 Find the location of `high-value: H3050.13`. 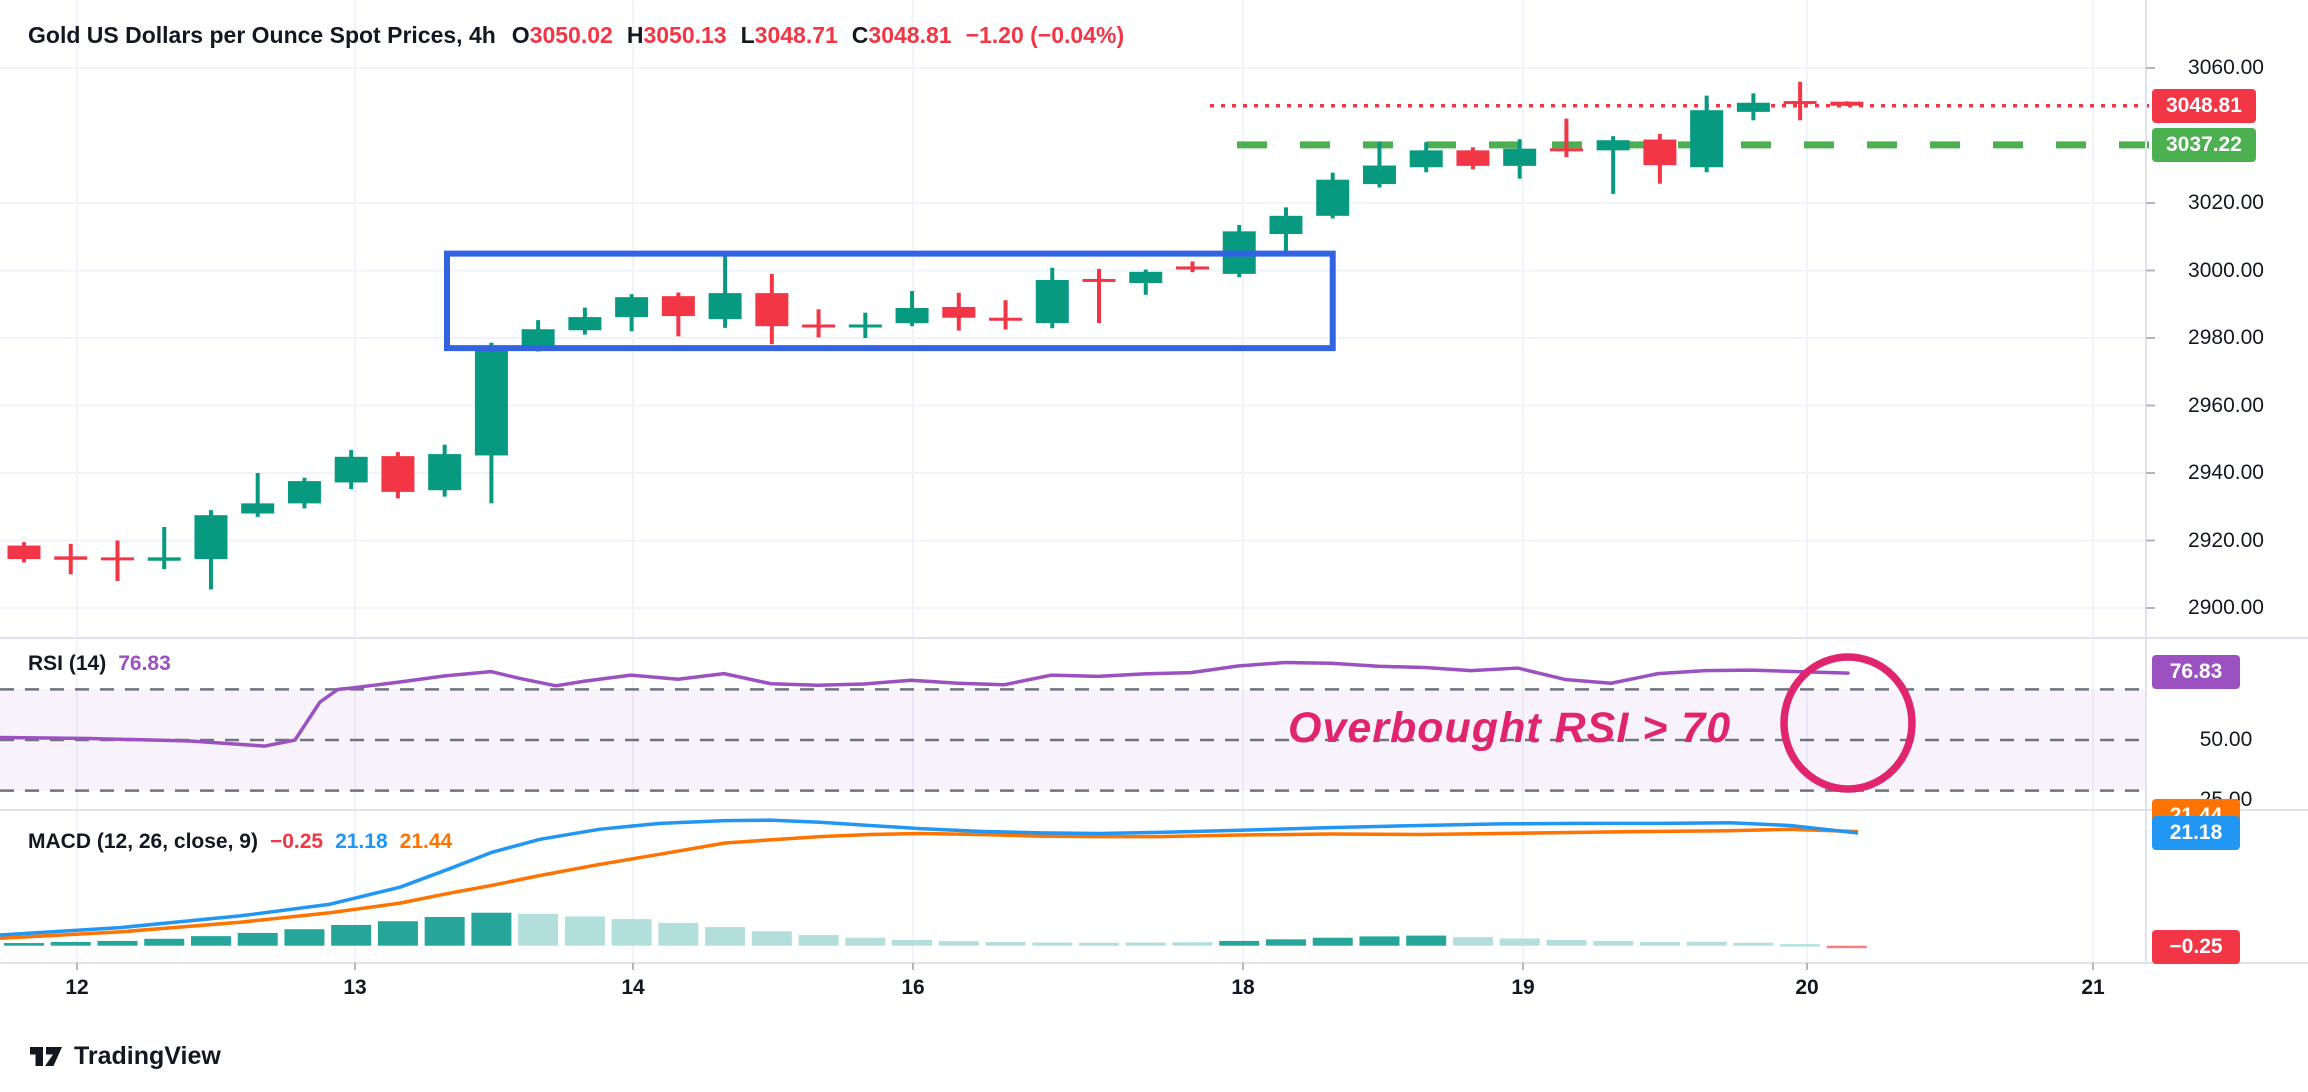

high-value: H3050.13 is located at coordinates (676, 35).